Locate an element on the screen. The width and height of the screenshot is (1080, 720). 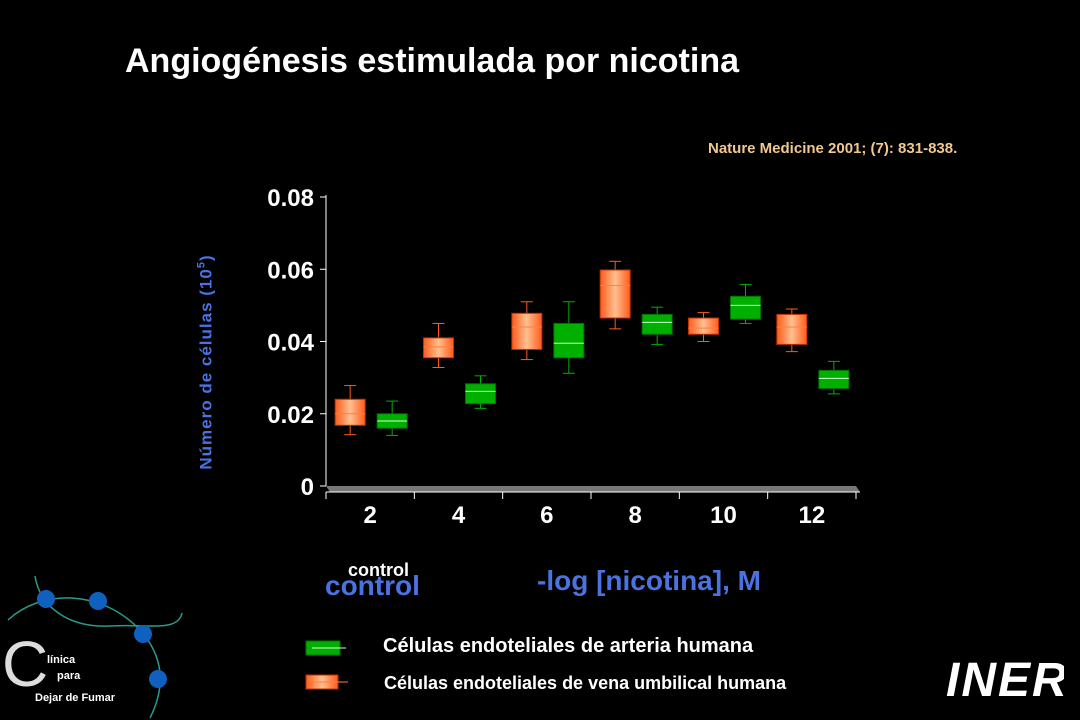
iner-logo-text: INER is located at coordinates (1005, 679).